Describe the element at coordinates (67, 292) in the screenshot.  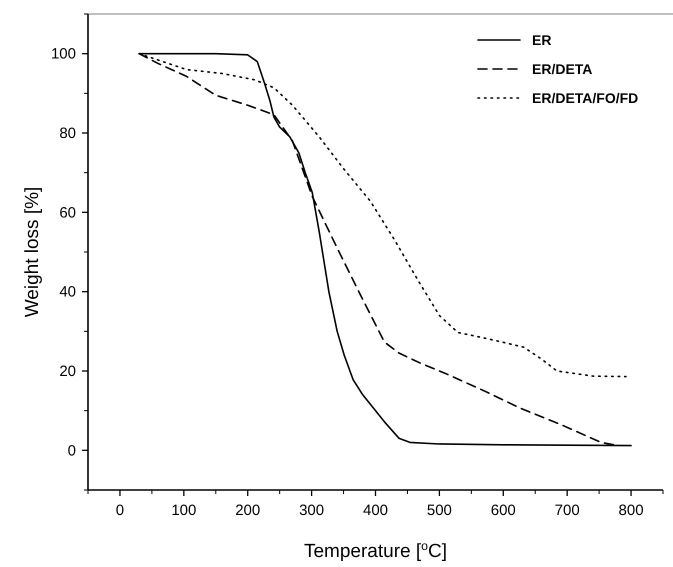
I see `y-tick-label: 40` at that location.